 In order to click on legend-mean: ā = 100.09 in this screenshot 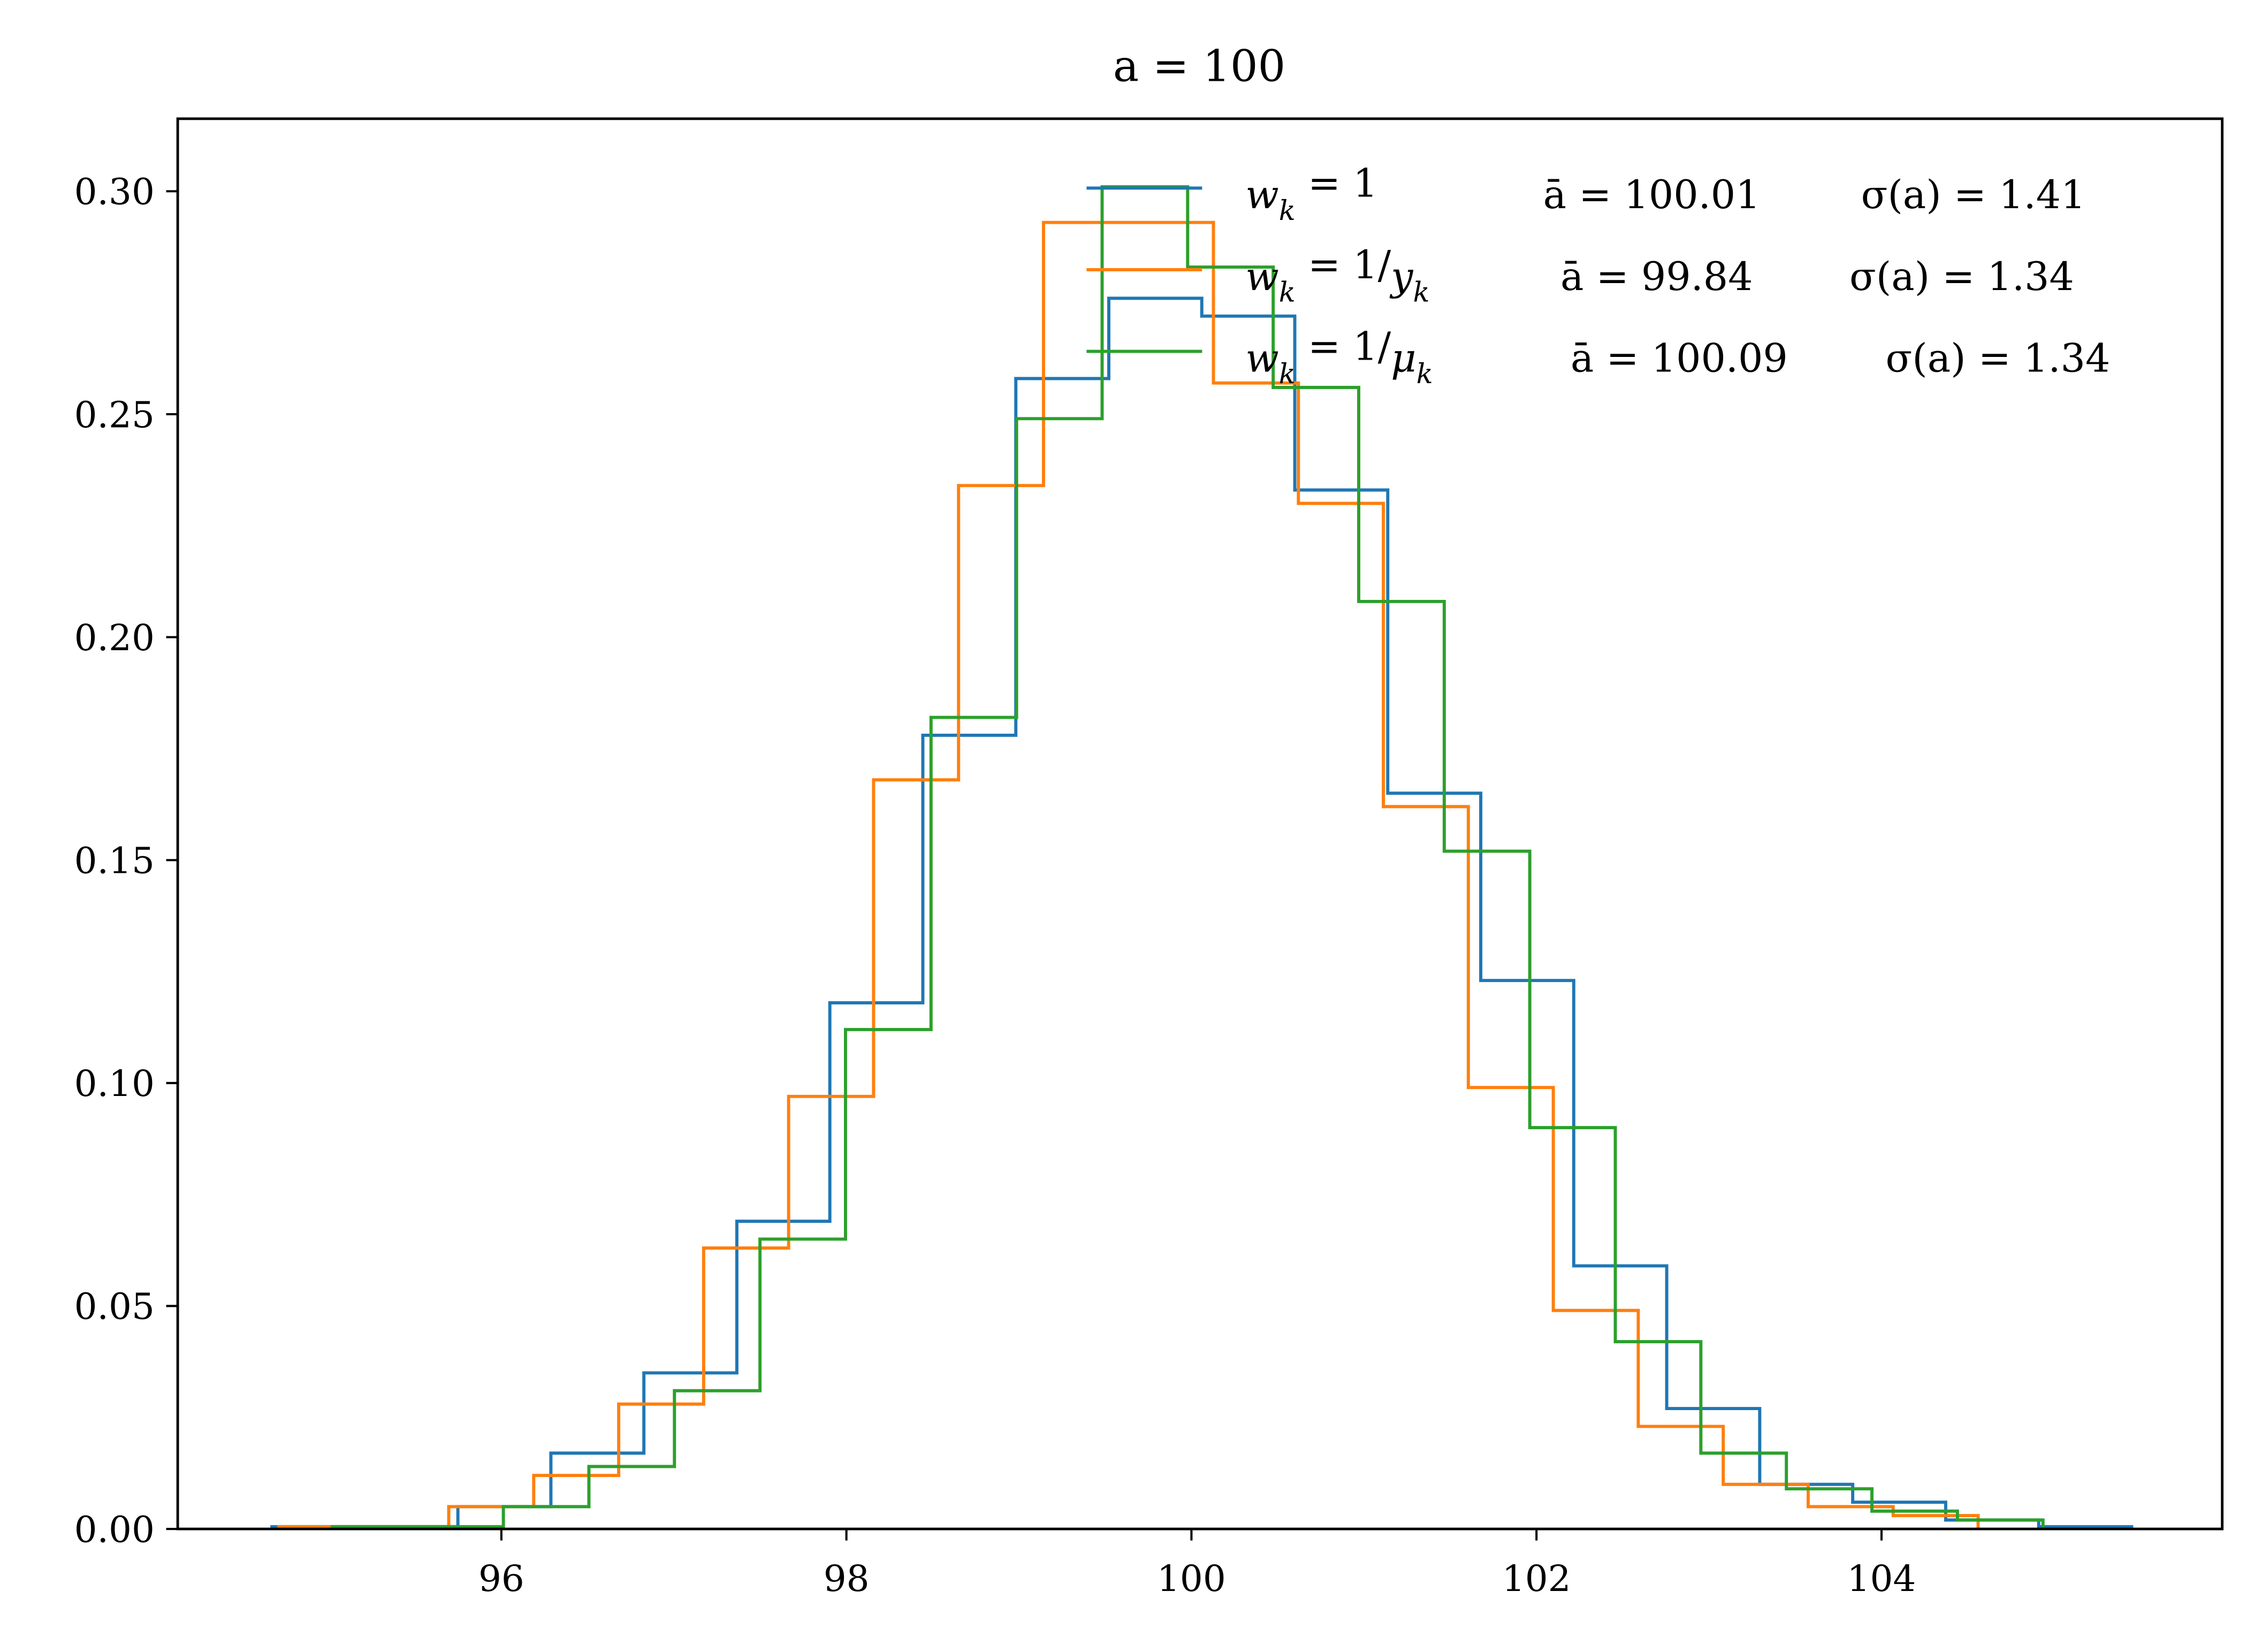, I will do `click(1680, 358)`.